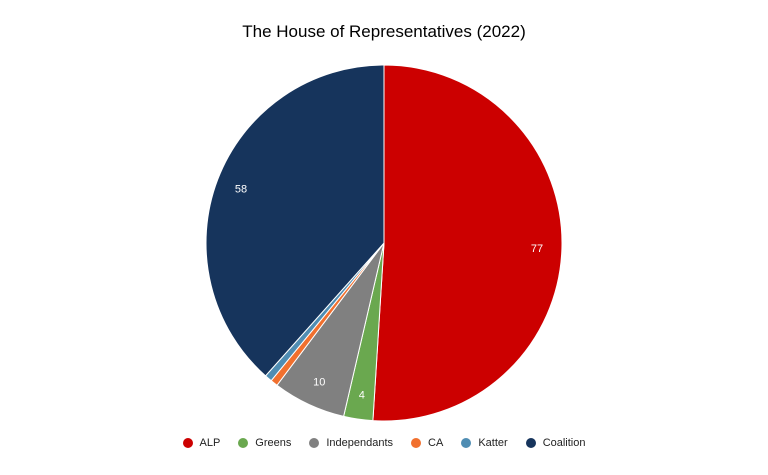 Image resolution: width=768 pixels, height=475 pixels. I want to click on legend-label: Coalition, so click(564, 443).